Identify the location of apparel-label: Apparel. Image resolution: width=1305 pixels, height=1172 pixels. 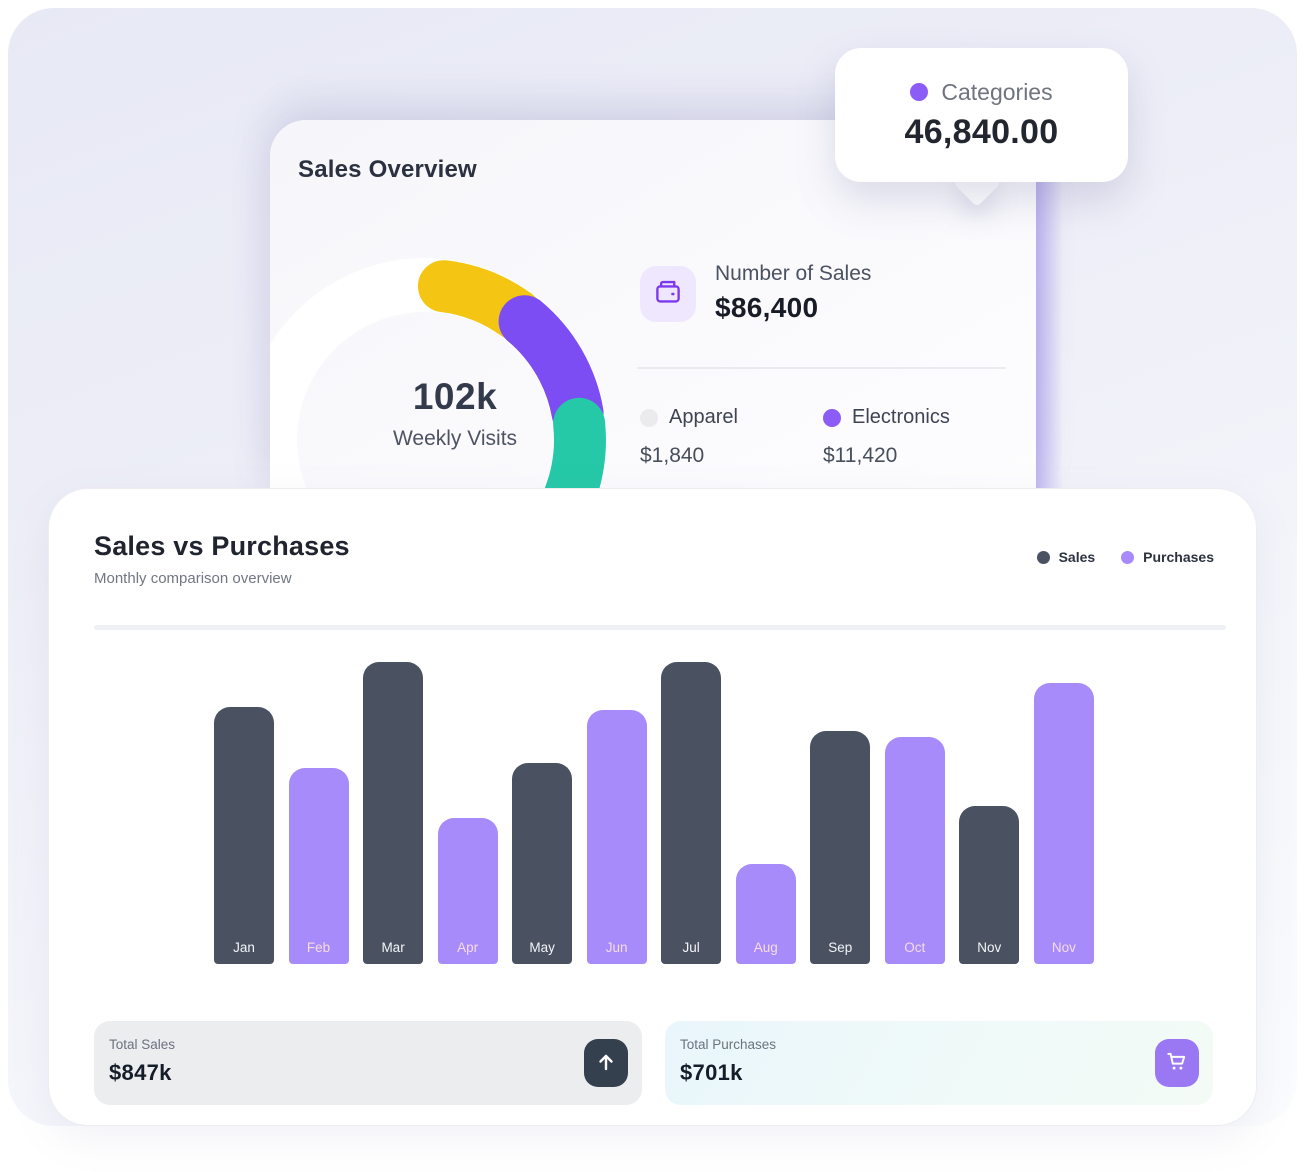
(703, 417).